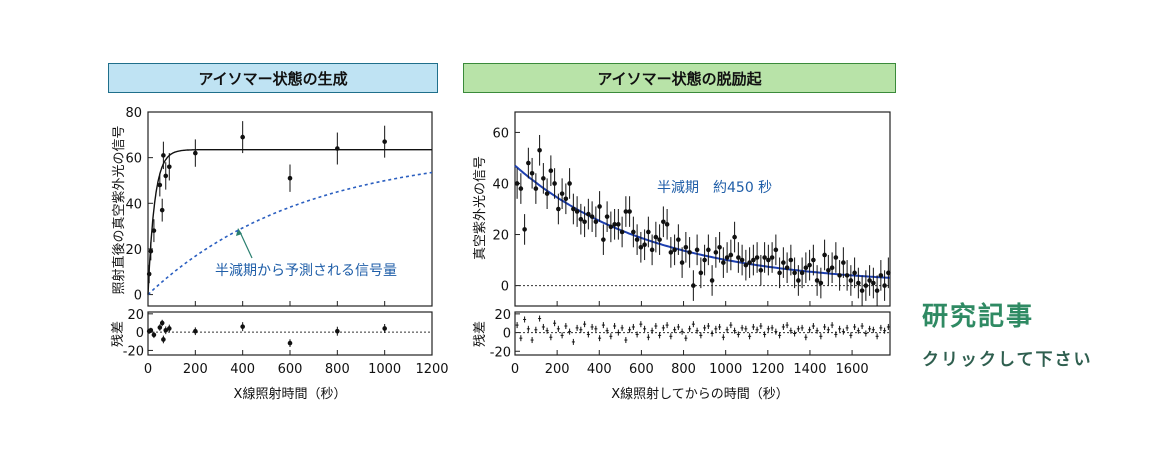 The width and height of the screenshot is (1161, 460). I want to click on left-res-y-tick-label: 0, so click(140, 333).